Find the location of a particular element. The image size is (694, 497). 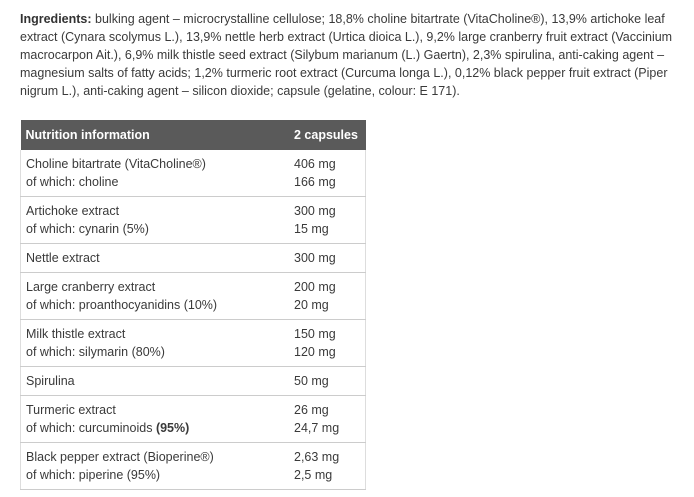

amount-line: 150 mg is located at coordinates (315, 334).